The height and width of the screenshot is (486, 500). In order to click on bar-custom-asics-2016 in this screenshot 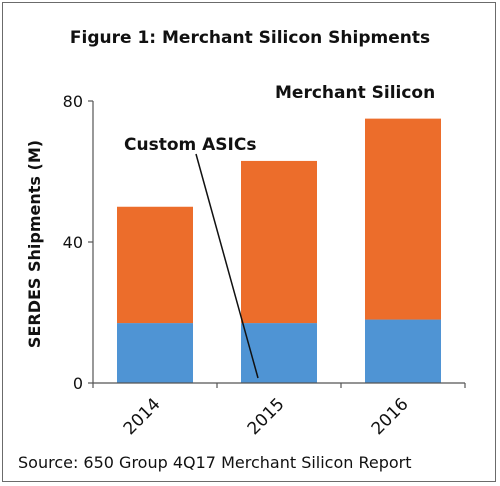, I will do `click(403, 351)`.